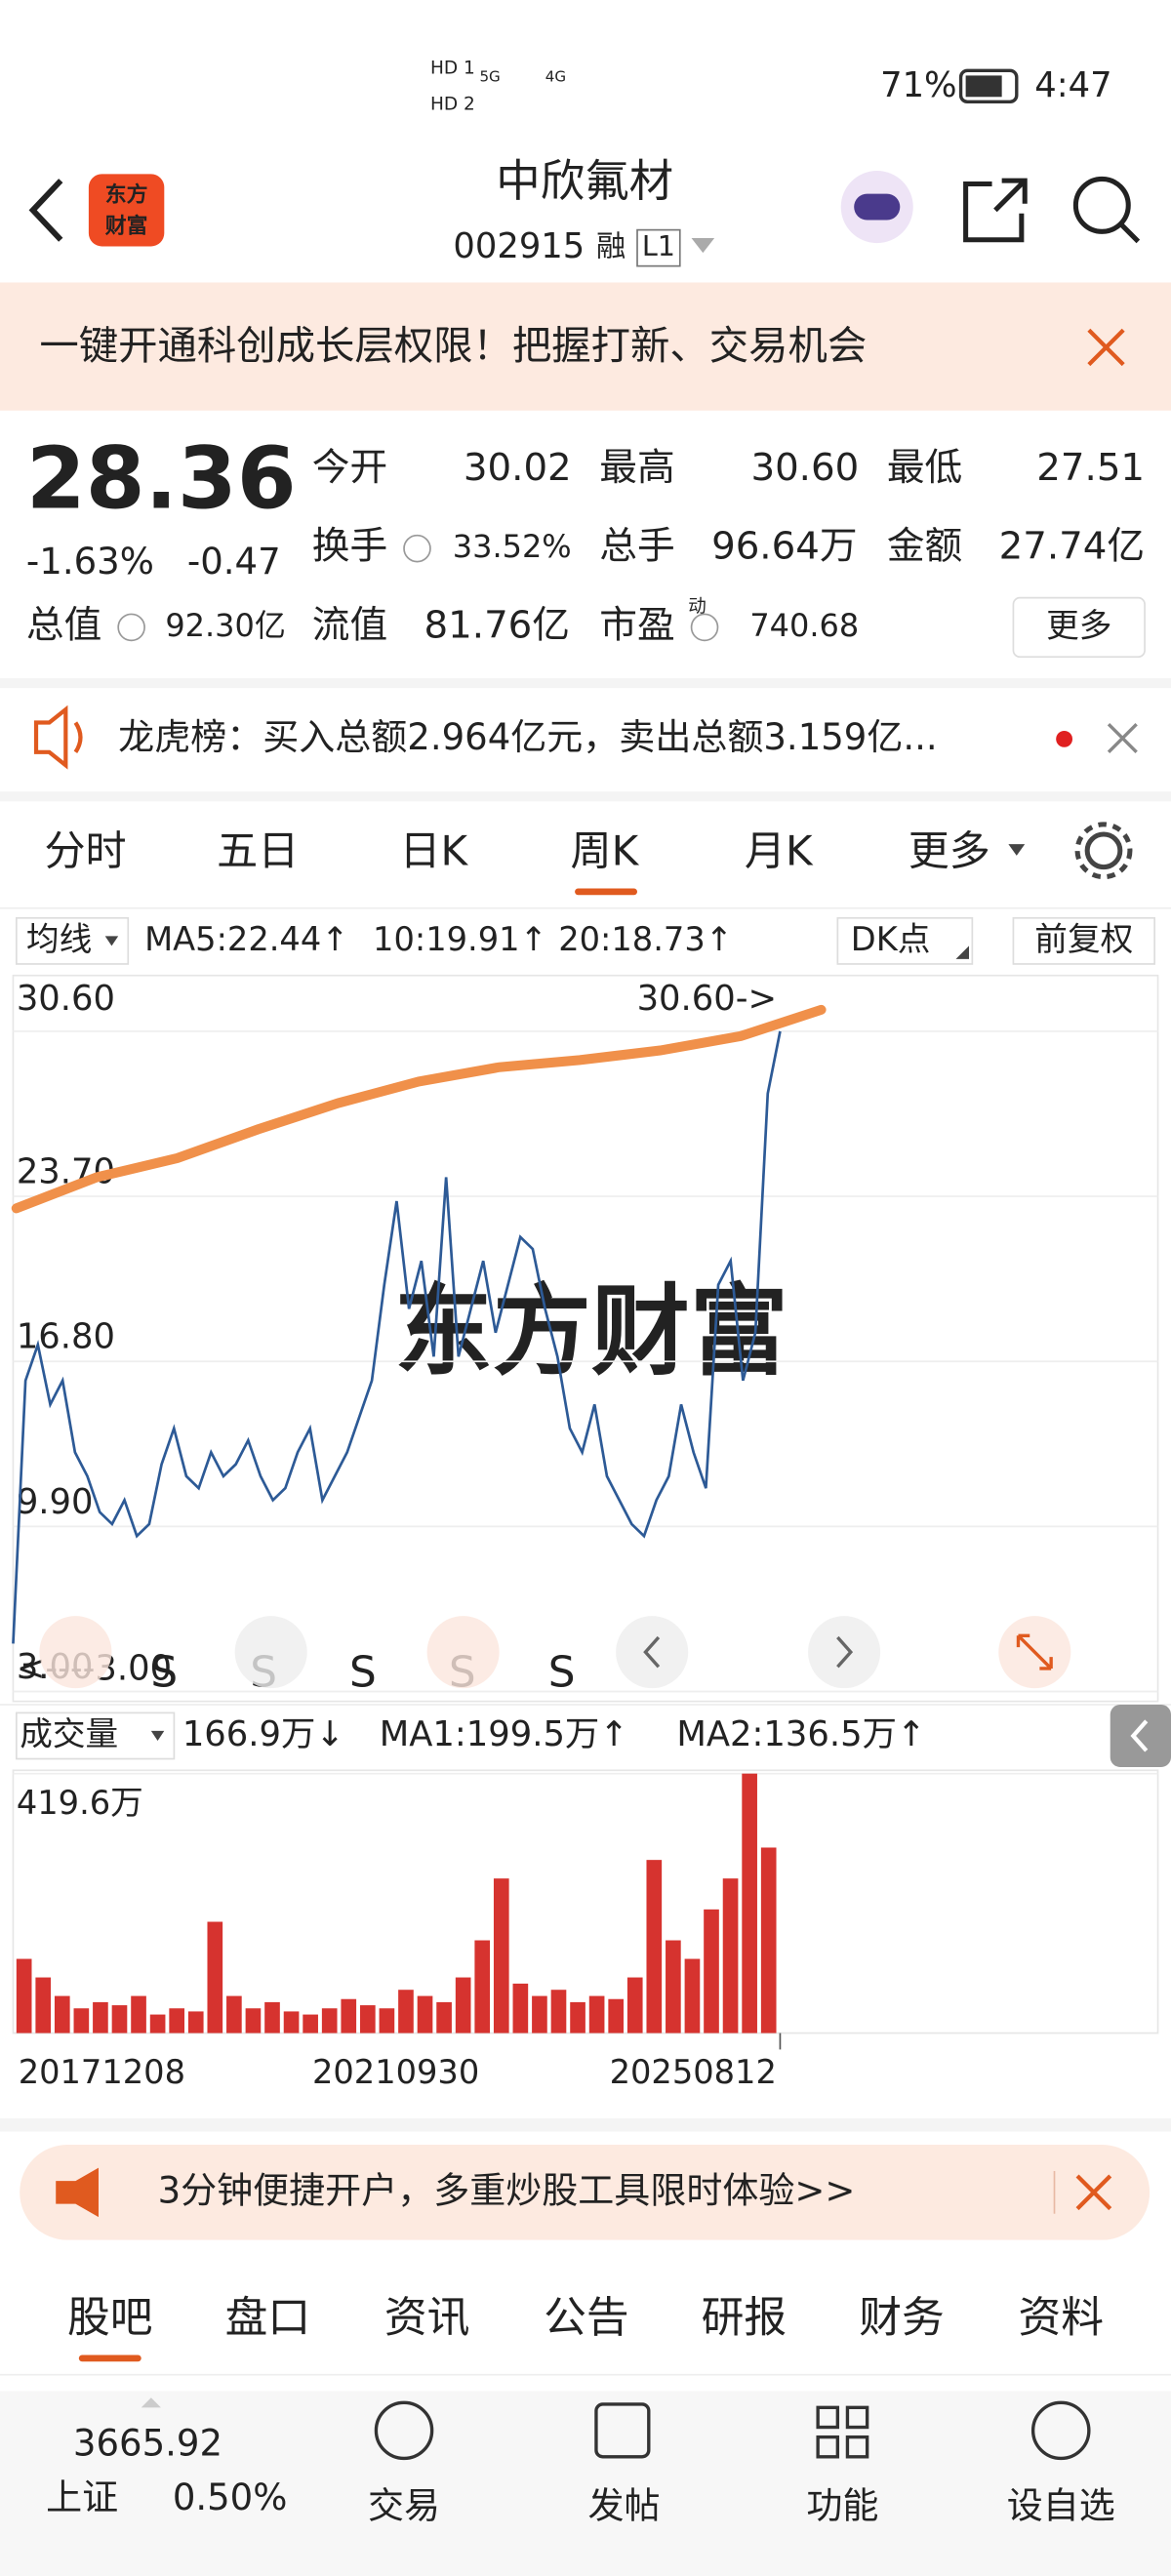 The height and width of the screenshot is (2576, 1171). Describe the element at coordinates (585, 2125) in the screenshot. I see `divider` at that location.